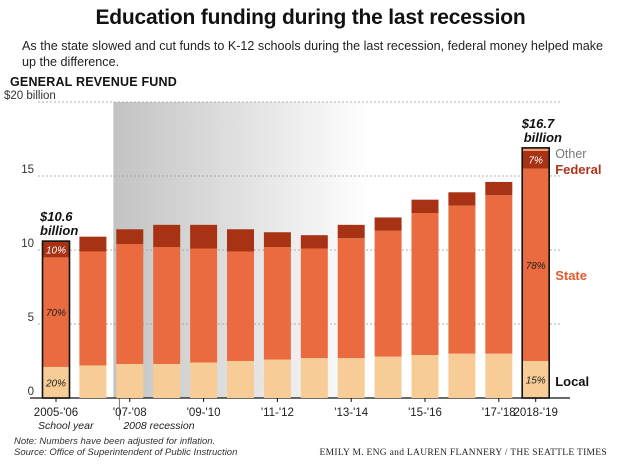  I want to click on y-tick-label: 15, so click(27, 170).